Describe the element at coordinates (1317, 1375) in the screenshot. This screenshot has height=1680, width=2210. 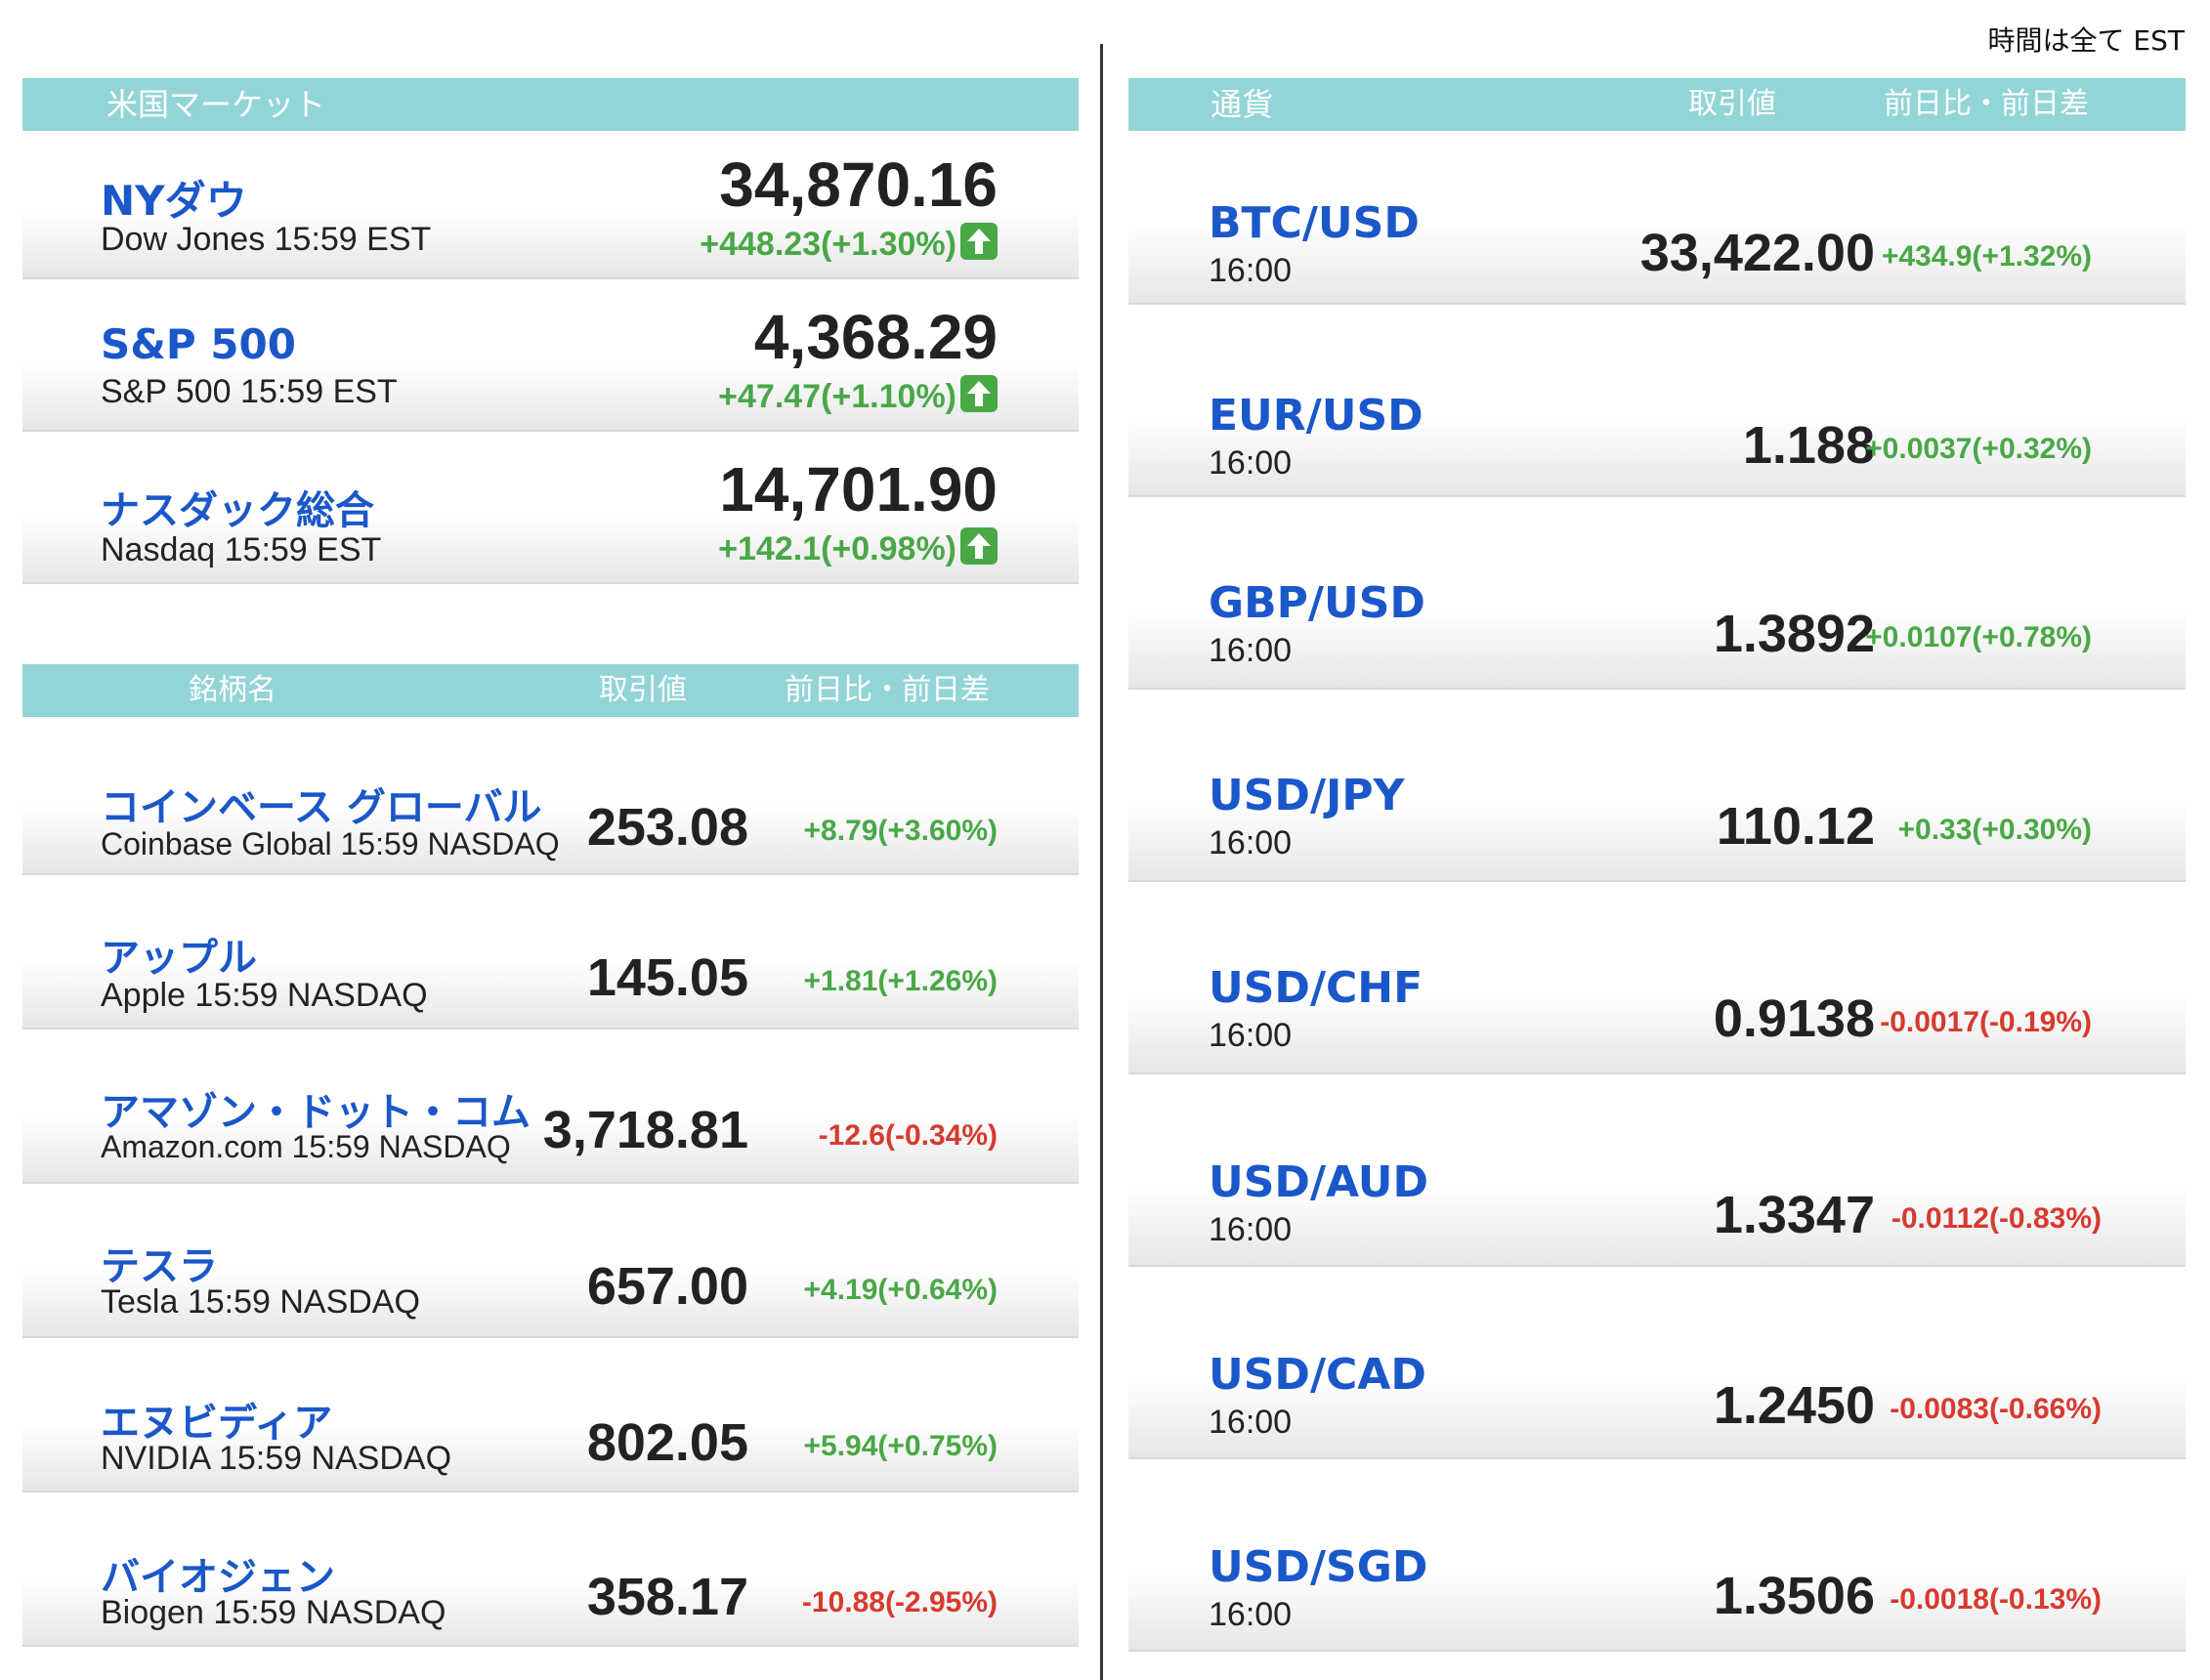
I see `currency-name: USD/CAD` at that location.